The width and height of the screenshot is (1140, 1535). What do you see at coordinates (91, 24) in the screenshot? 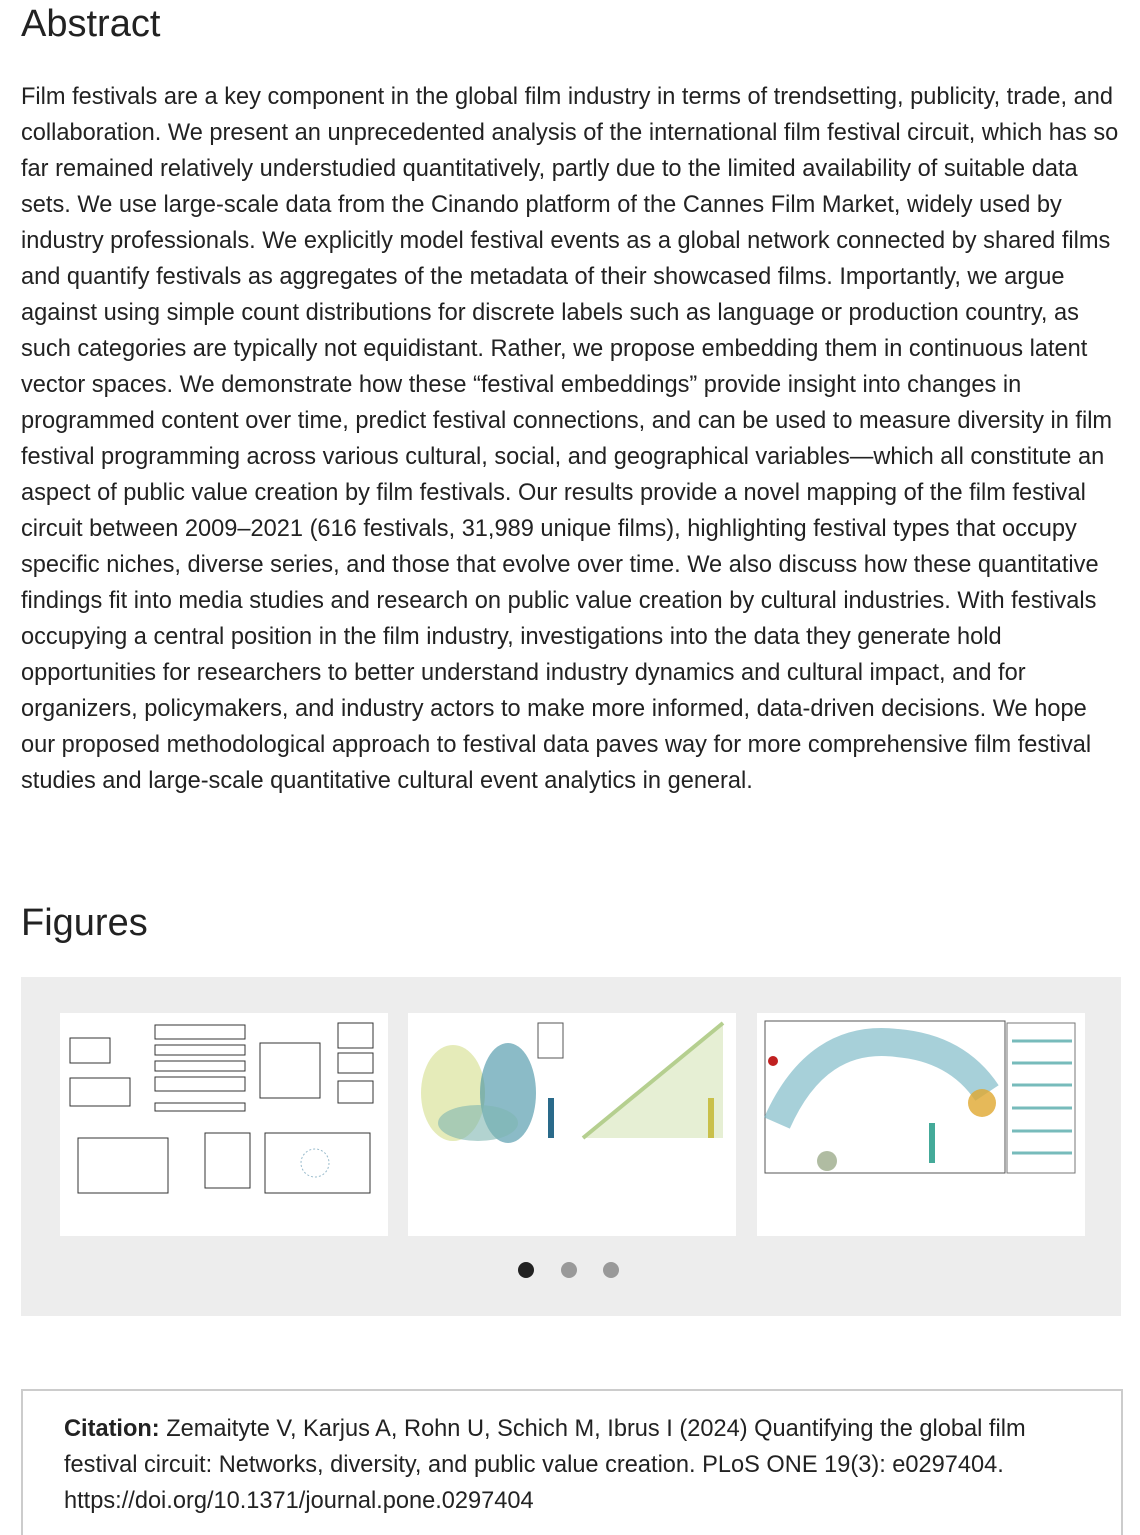
I see `abstract-heading: Abstract` at bounding box center [91, 24].